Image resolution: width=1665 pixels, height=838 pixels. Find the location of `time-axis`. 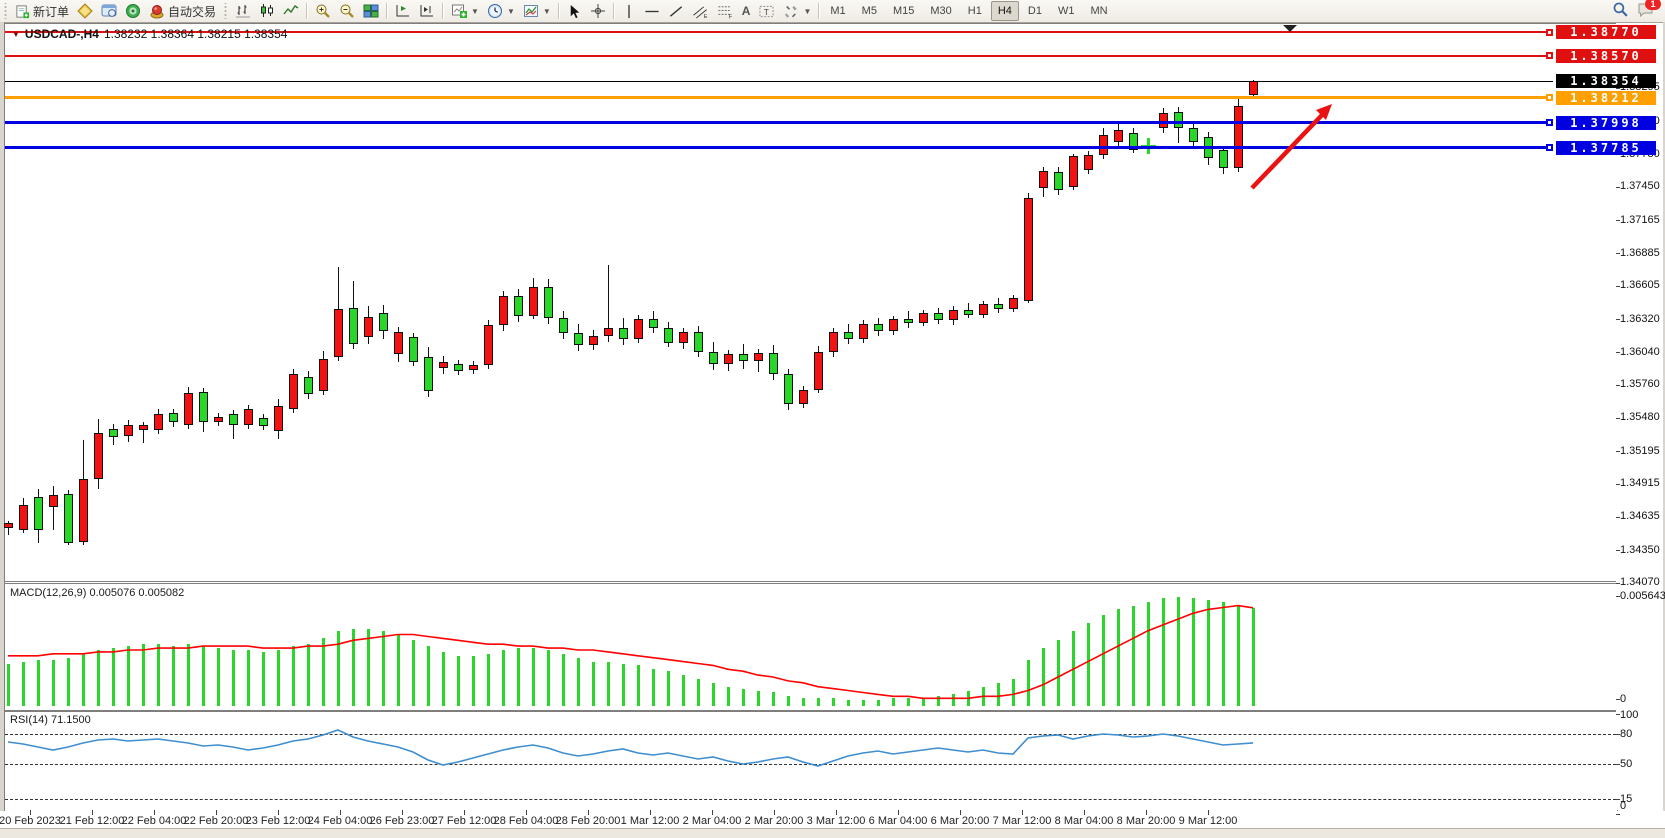

time-axis is located at coordinates (832, 819).